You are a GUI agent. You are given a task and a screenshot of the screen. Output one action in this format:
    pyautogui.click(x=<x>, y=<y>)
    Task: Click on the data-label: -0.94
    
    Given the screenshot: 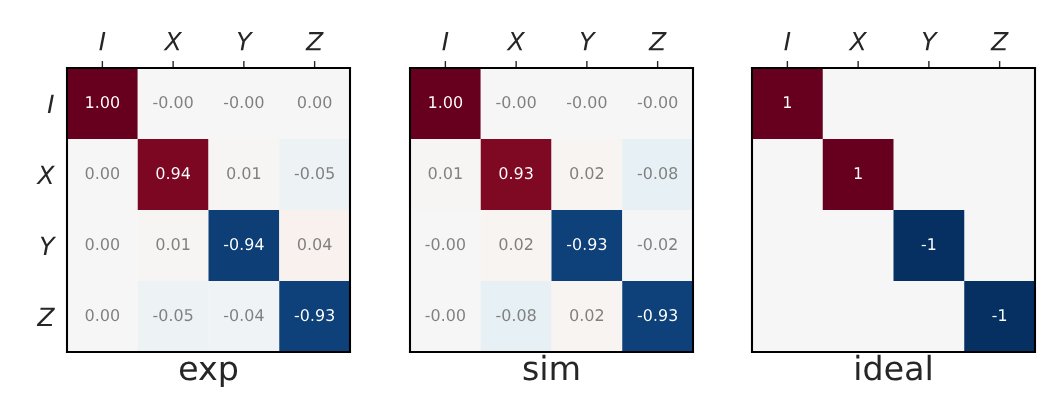 What is the action you would take?
    pyautogui.click(x=243, y=244)
    